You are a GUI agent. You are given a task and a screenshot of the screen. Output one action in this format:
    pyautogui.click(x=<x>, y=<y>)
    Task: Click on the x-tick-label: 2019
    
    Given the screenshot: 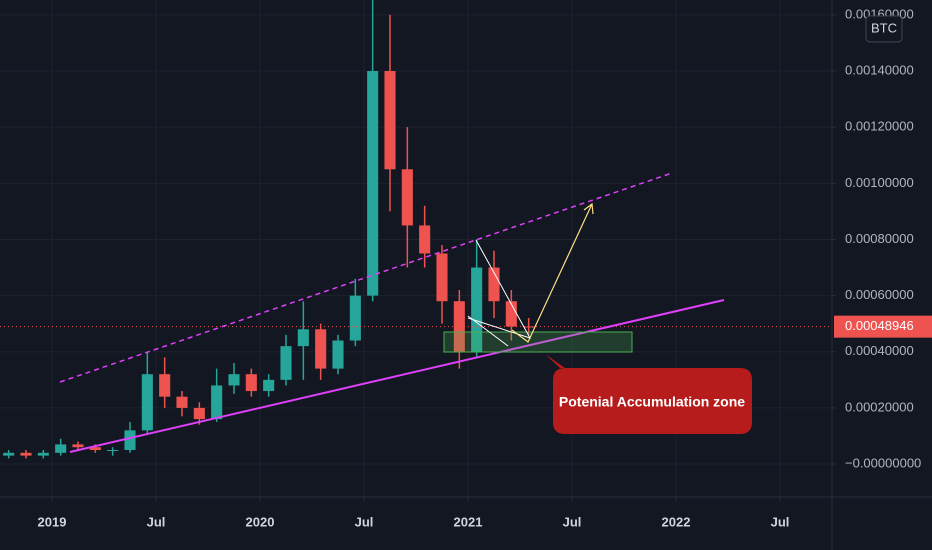 What is the action you would take?
    pyautogui.click(x=52, y=521)
    